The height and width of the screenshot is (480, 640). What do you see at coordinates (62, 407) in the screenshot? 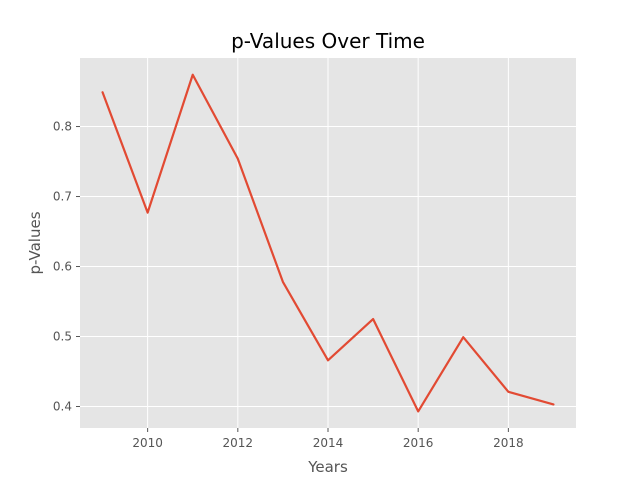
I see `y-tick-label: 0.4` at bounding box center [62, 407].